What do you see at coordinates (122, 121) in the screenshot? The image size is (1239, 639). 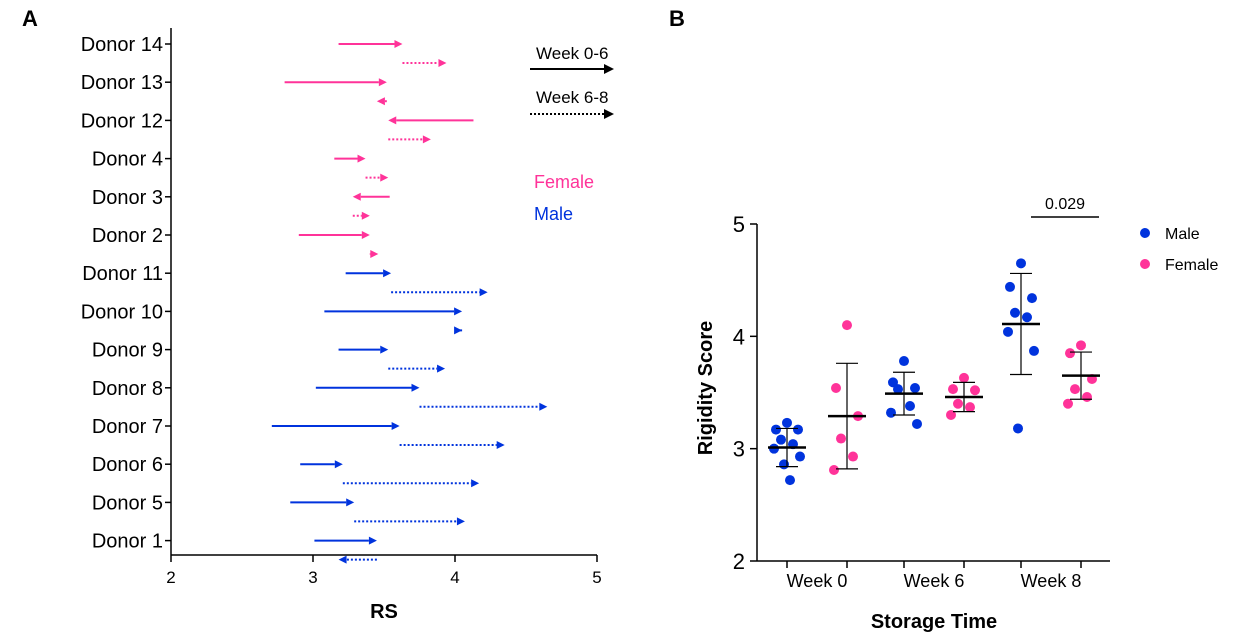 I see `donor-label: Donor 12` at bounding box center [122, 121].